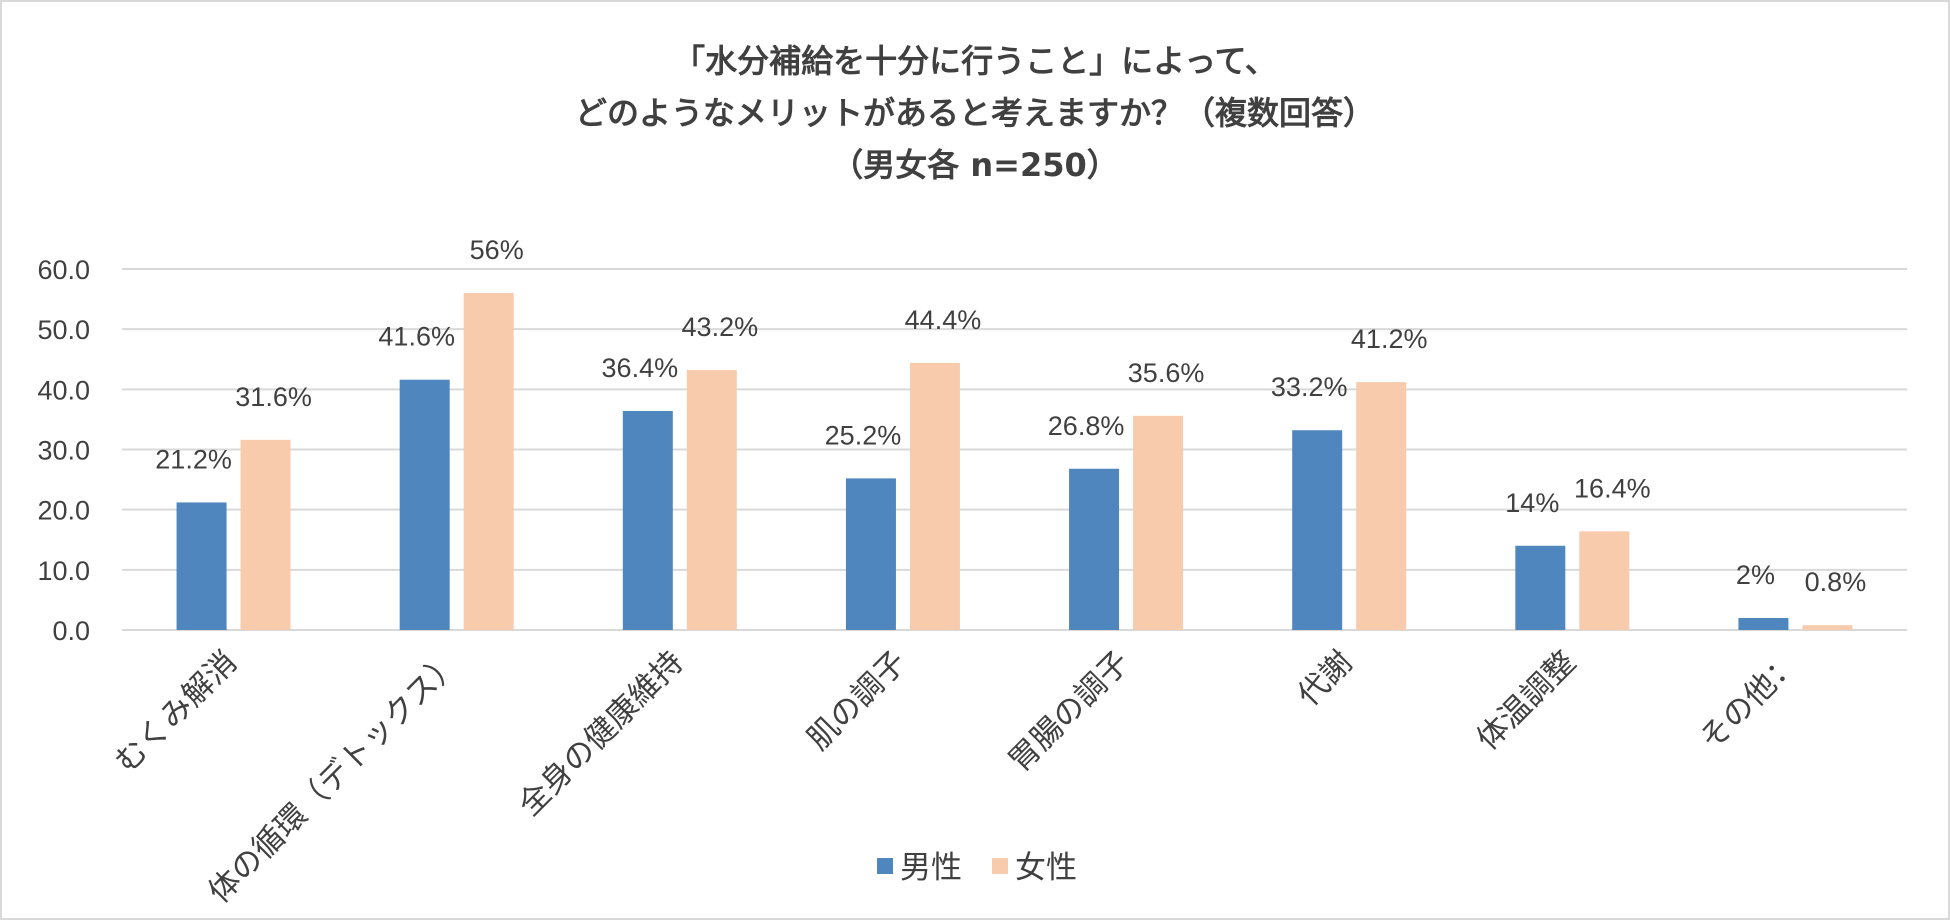 Image resolution: width=1950 pixels, height=920 pixels. Describe the element at coordinates (1166, 373) in the screenshot. I see `data-label-female-4: 35.6%` at that location.